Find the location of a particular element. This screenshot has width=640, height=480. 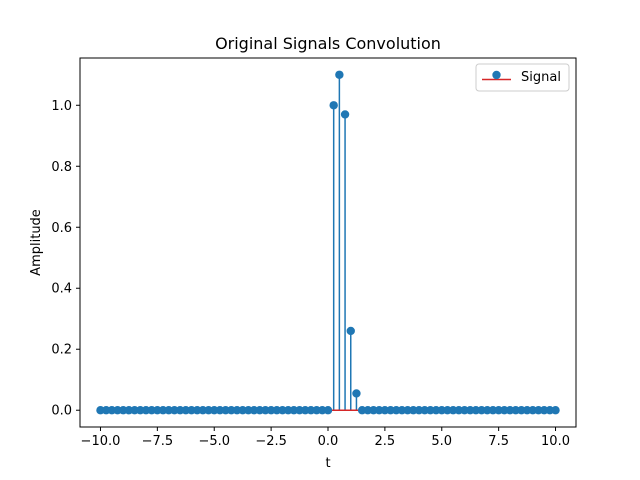

x-tick-label: −10.0 is located at coordinates (101, 441).